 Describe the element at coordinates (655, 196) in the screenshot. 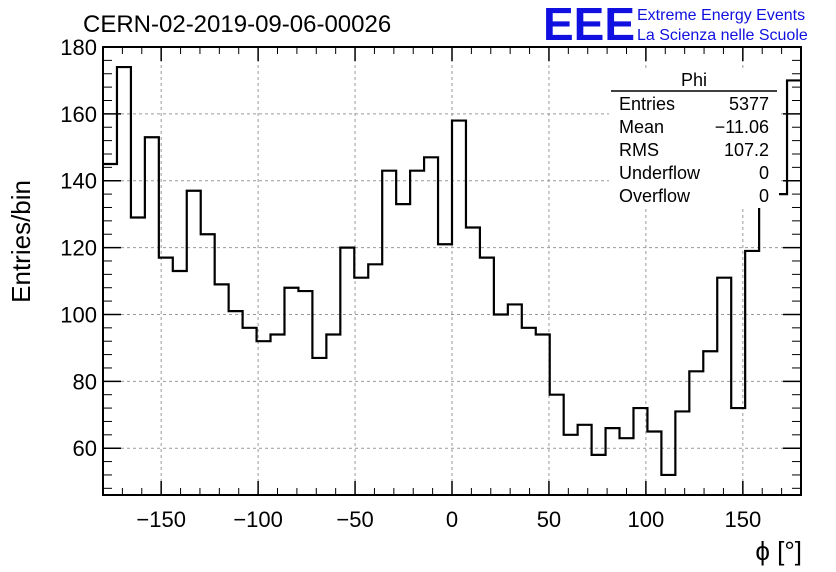

I see `stats-label-overflow: Overflow` at that location.